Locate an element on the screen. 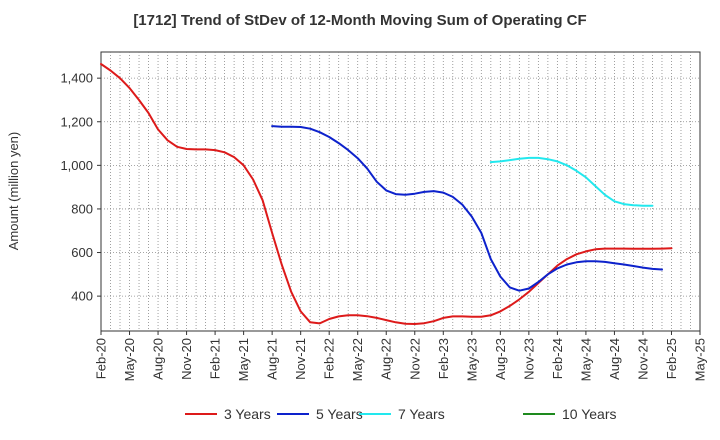  y-axis-label: Amount (million yen) is located at coordinates (13, 191).